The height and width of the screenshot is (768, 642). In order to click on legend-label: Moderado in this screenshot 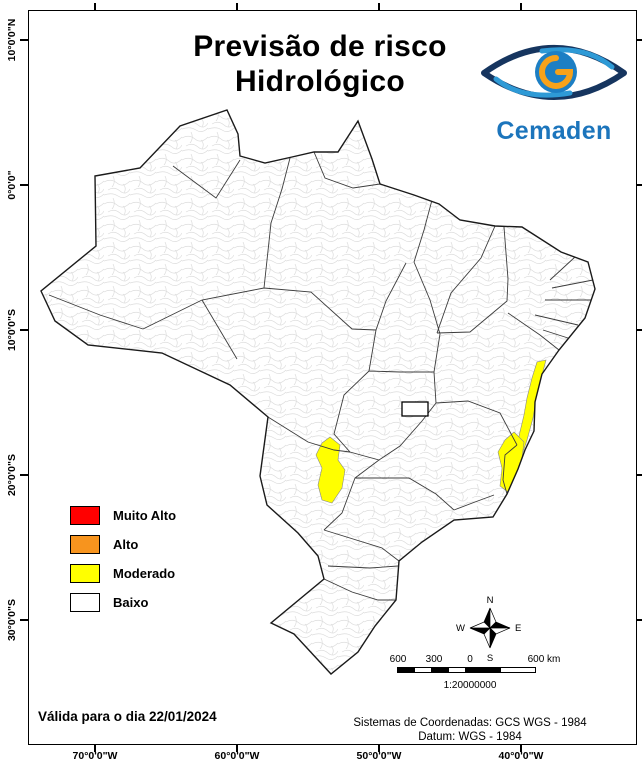, I will do `click(144, 573)`.